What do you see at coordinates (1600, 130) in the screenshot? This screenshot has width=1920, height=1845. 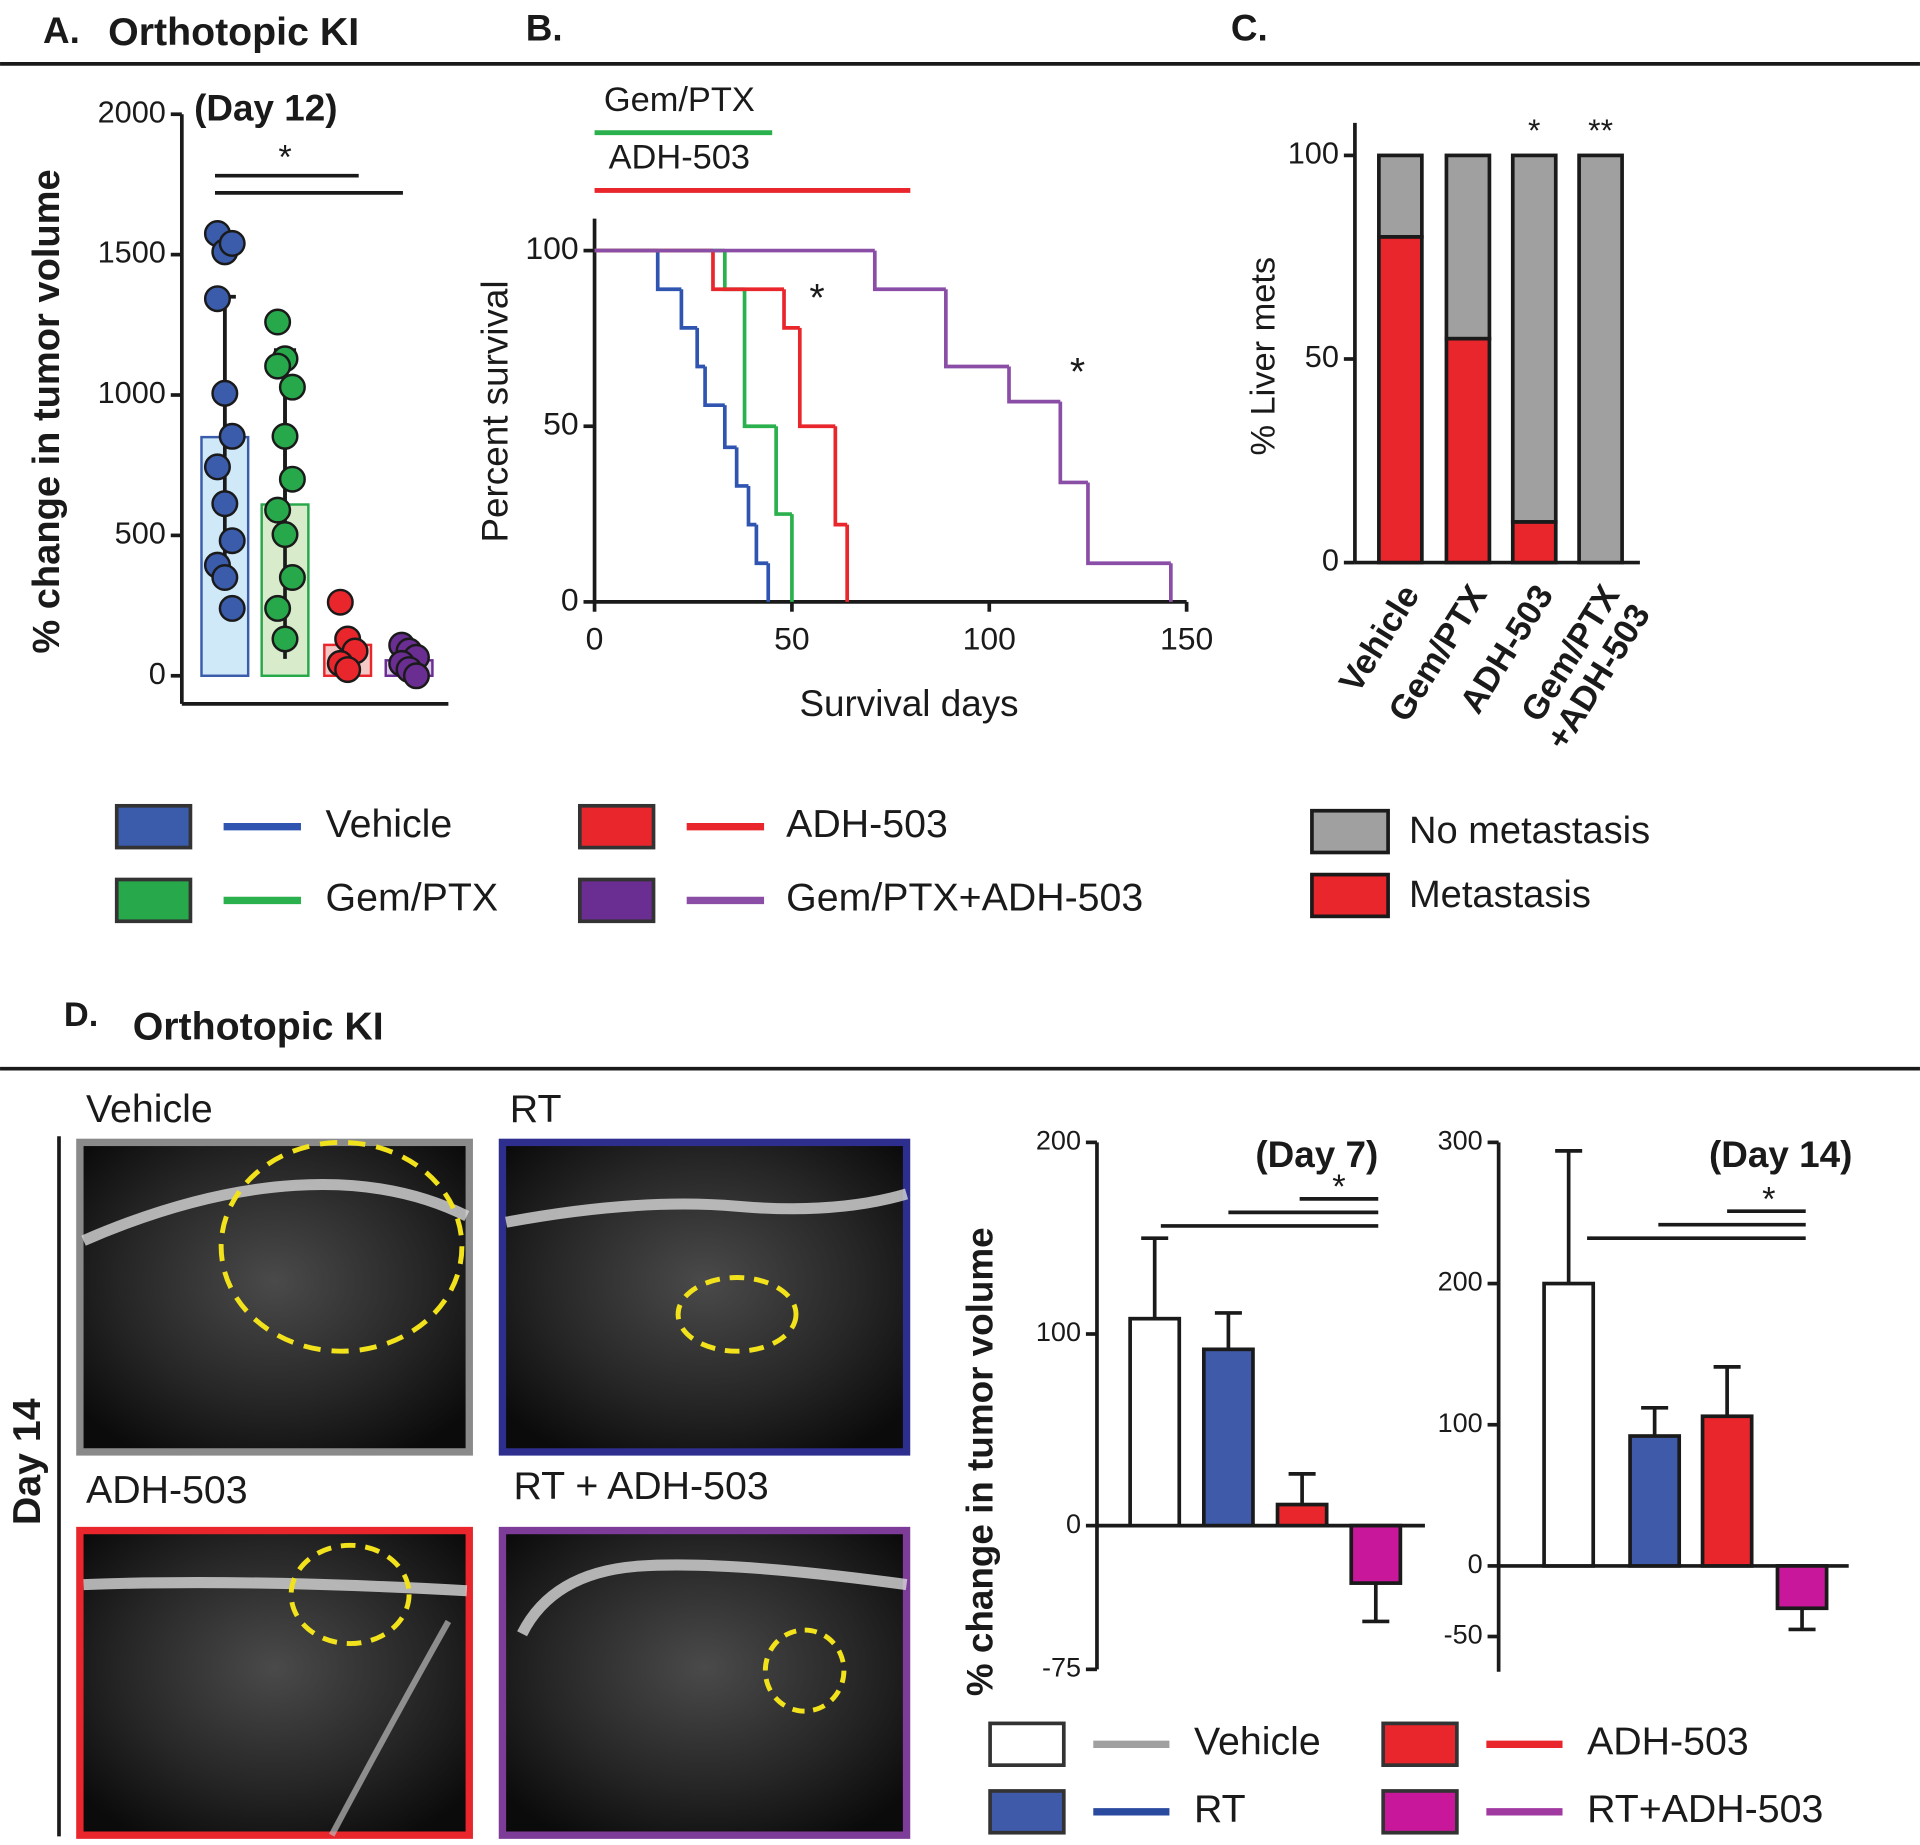 I see `significance: **` at bounding box center [1600, 130].